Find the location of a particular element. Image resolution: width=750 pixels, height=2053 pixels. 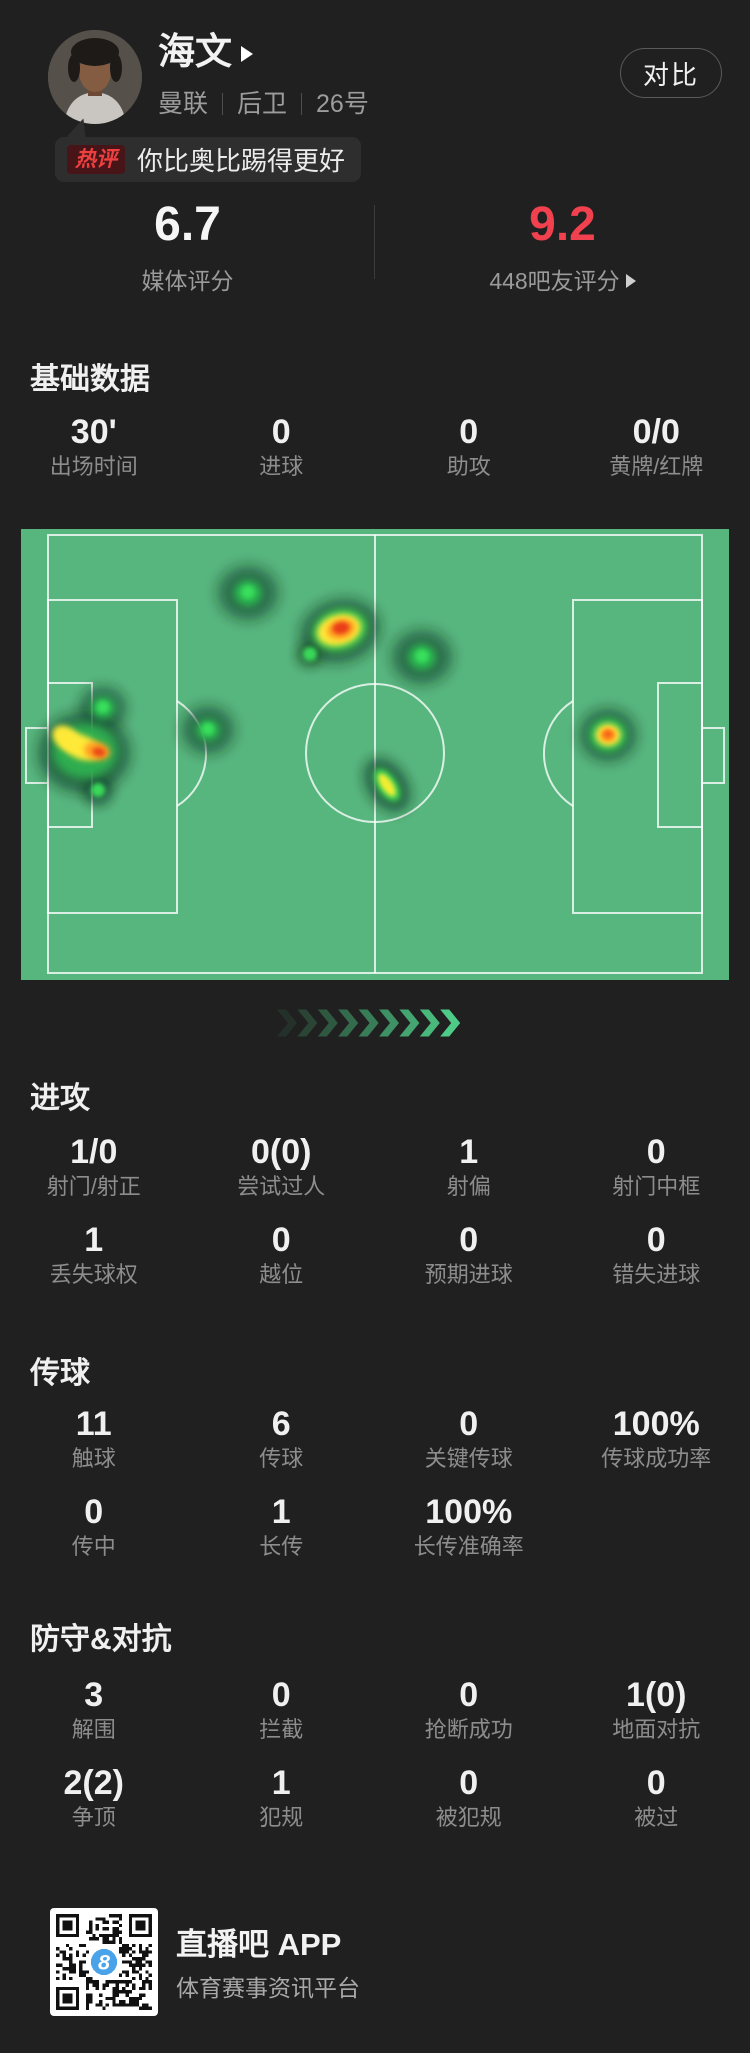

stat-label: 射偏 is located at coordinates (468, 1186).